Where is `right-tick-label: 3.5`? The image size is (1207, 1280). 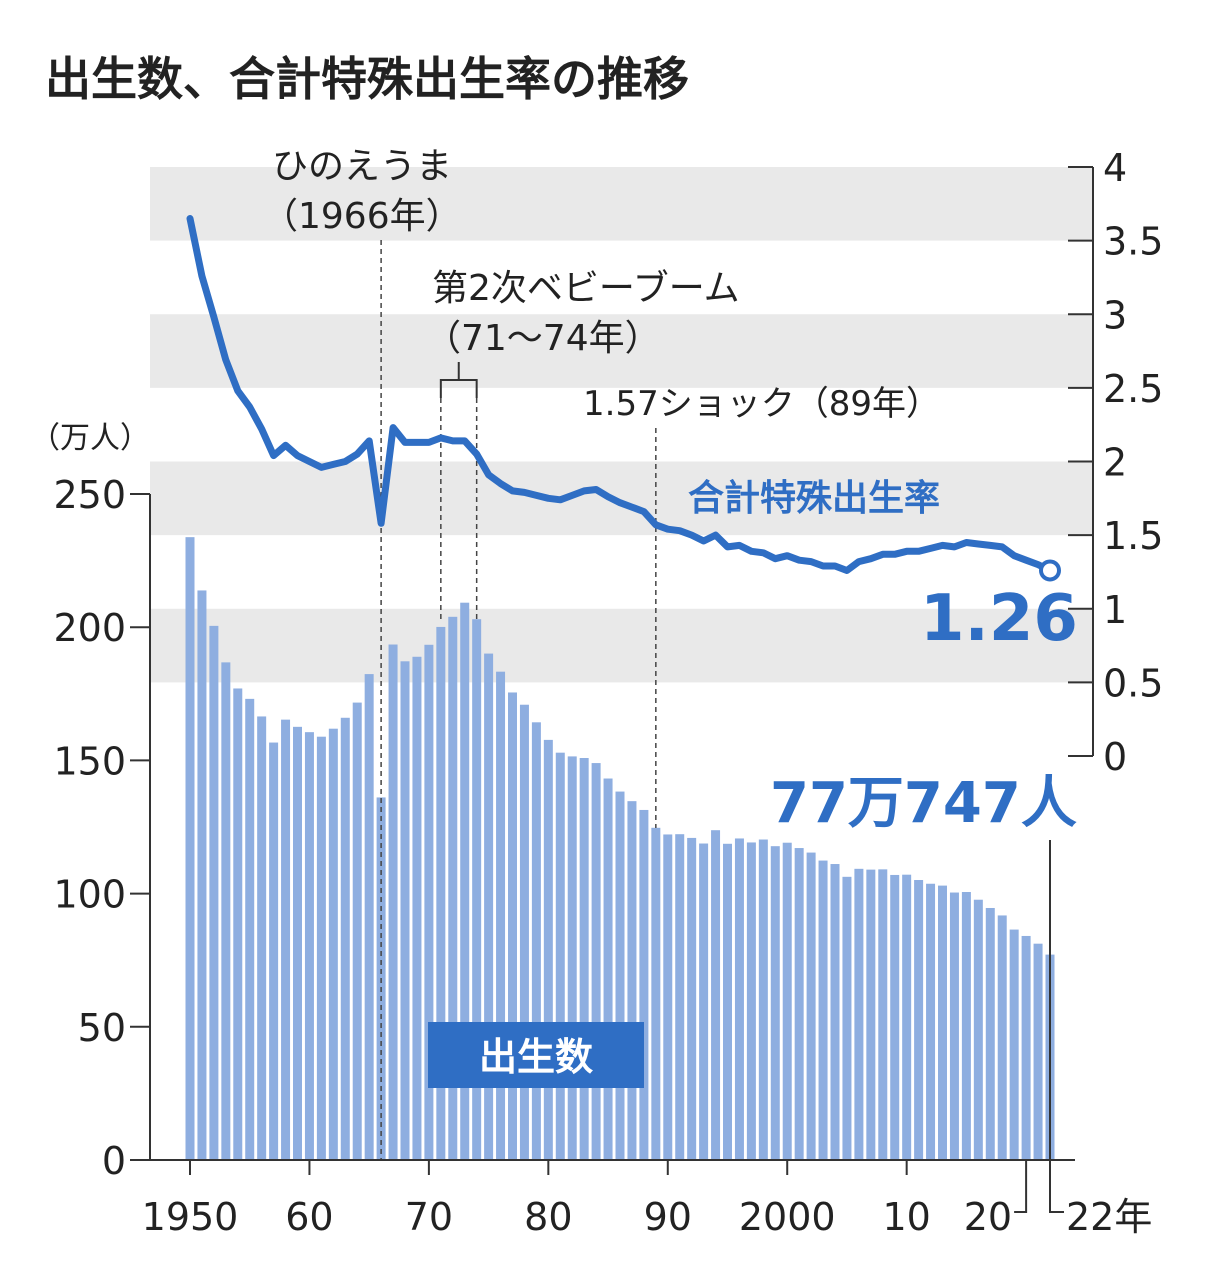 right-tick-label: 3.5 is located at coordinates (1133, 242).